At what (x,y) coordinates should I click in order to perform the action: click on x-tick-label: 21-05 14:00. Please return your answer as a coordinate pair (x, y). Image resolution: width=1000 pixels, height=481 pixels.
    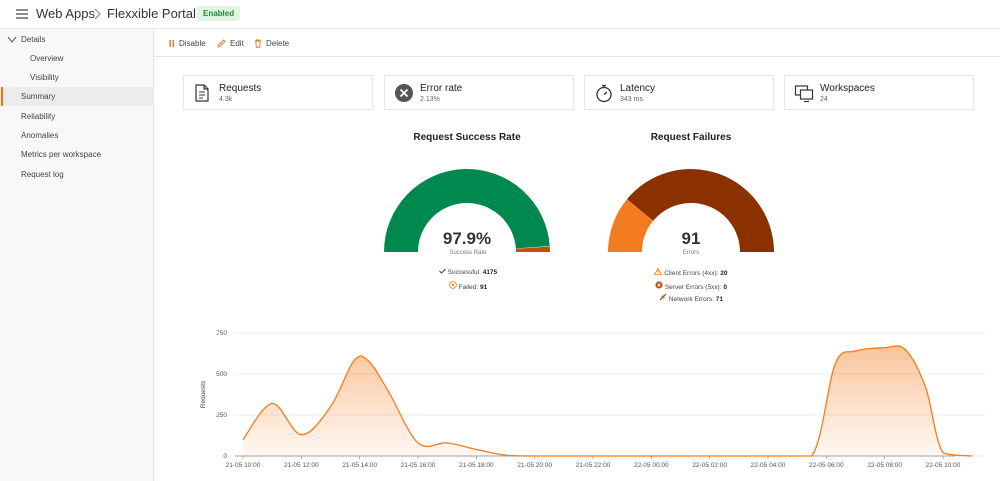
    Looking at the image, I should click on (359, 465).